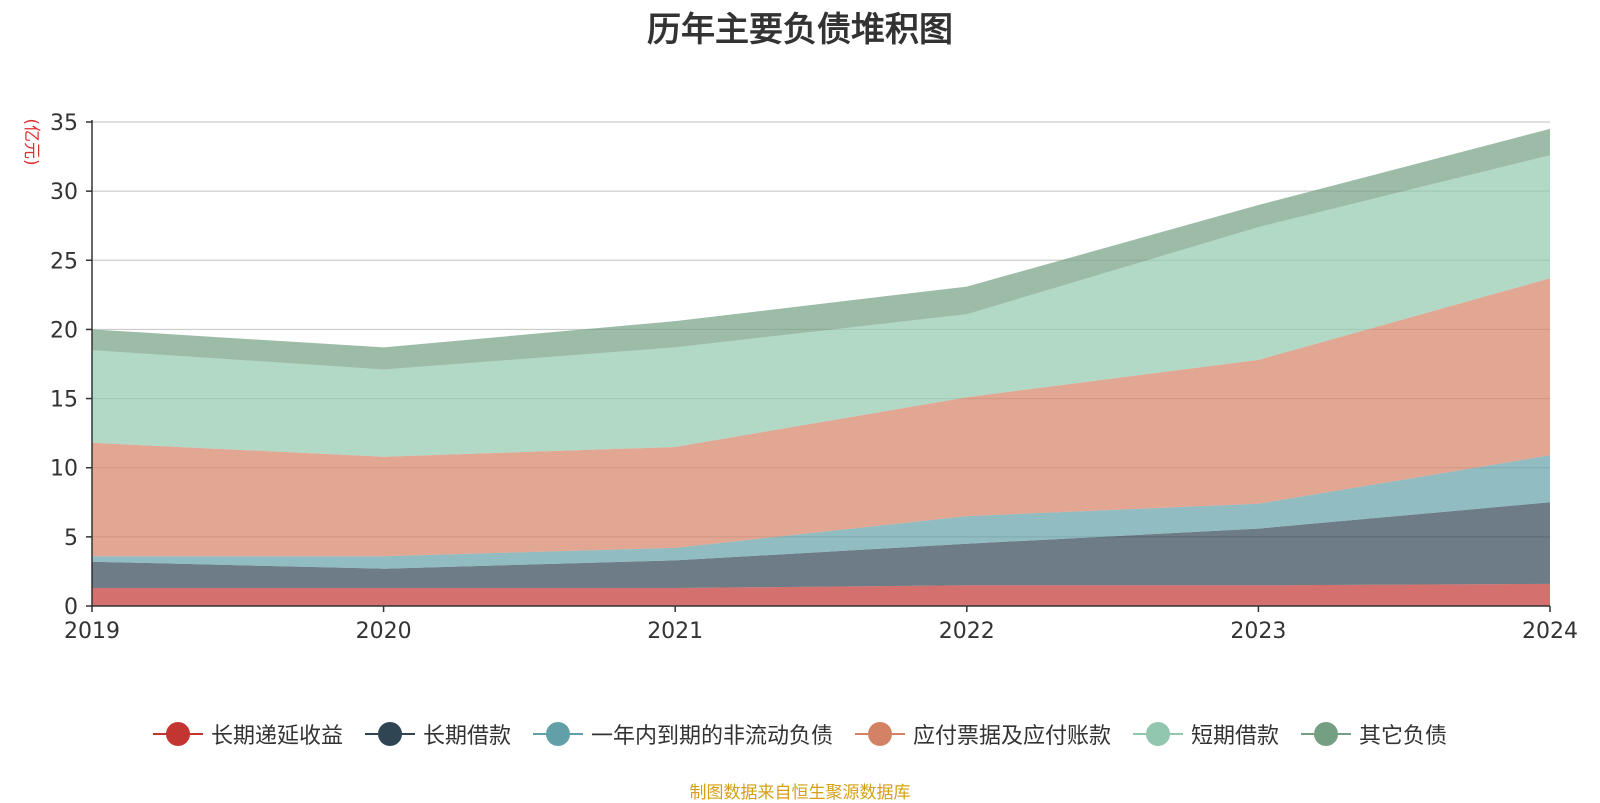 The width and height of the screenshot is (1600, 803). Describe the element at coordinates (276, 736) in the screenshot. I see `legend-label: 长期递延收益` at that location.